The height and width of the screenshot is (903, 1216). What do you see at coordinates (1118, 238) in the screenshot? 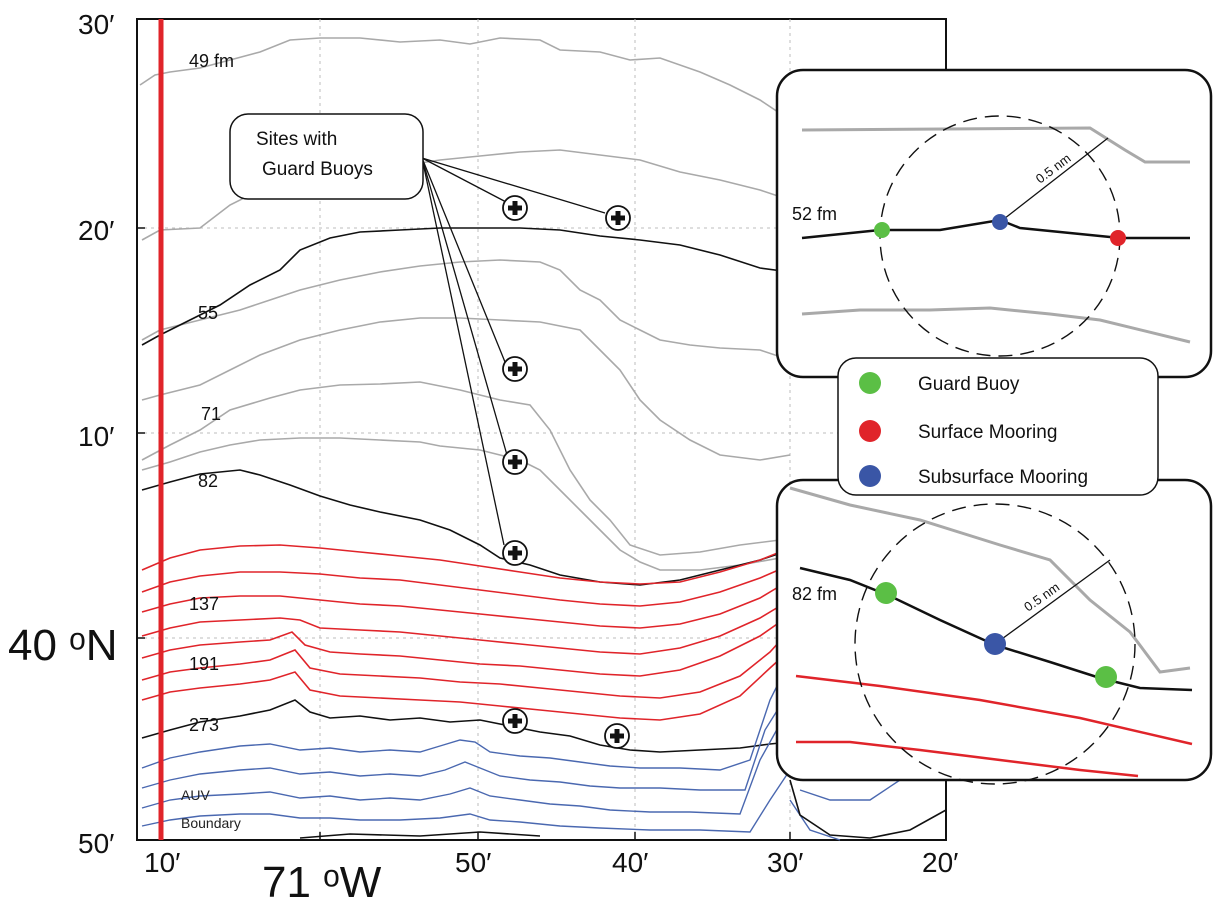
I see `surface-mooring-dot` at bounding box center [1118, 238].